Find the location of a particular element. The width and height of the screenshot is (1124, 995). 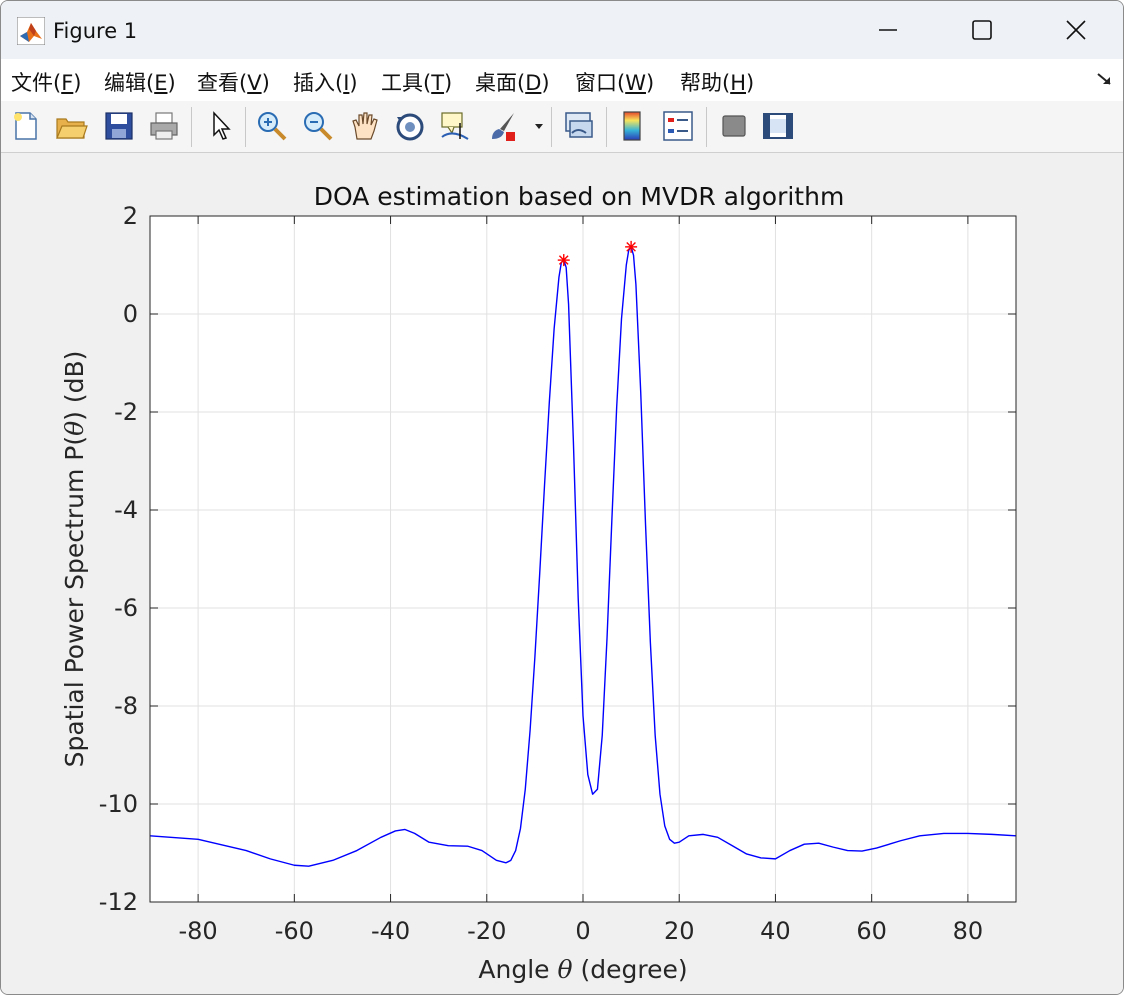

x-tick-label: -20 is located at coordinates (486, 931).